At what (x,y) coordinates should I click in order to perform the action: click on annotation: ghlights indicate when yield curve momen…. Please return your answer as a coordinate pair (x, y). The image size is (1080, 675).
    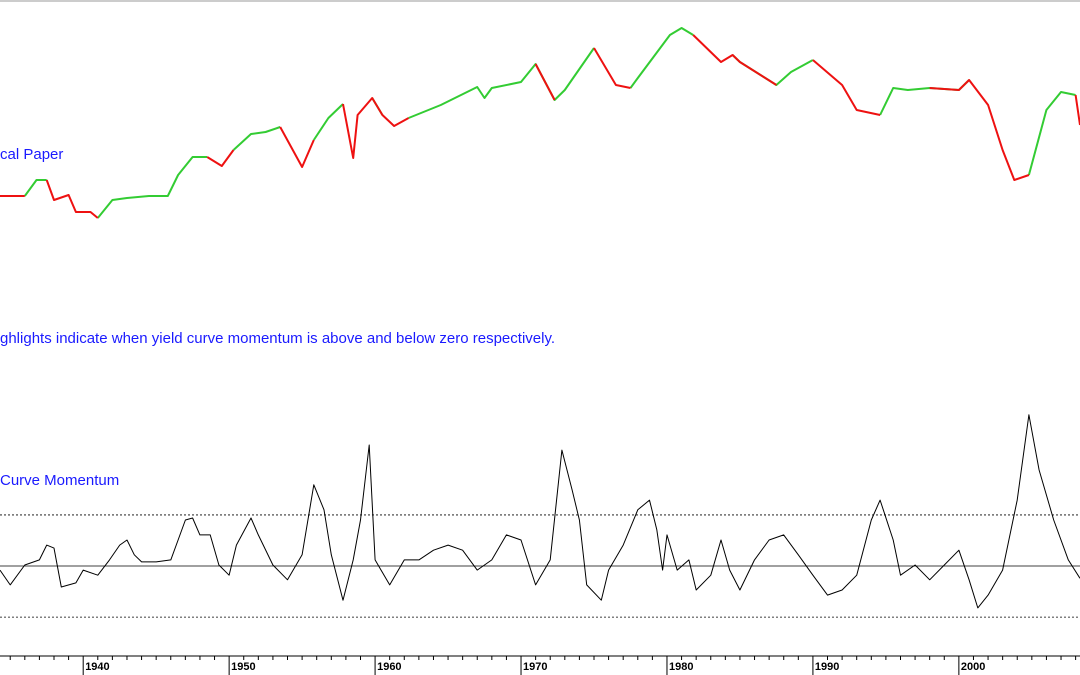
    Looking at the image, I should click on (277, 338).